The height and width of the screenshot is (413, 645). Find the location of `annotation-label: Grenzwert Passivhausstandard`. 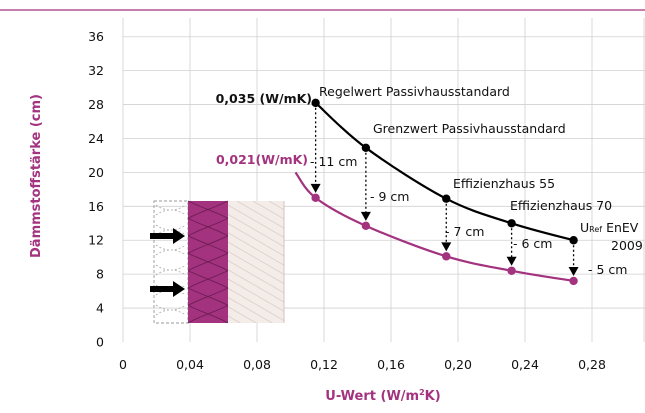

annotation-label: Grenzwert Passivhausstandard is located at coordinates (469, 128).